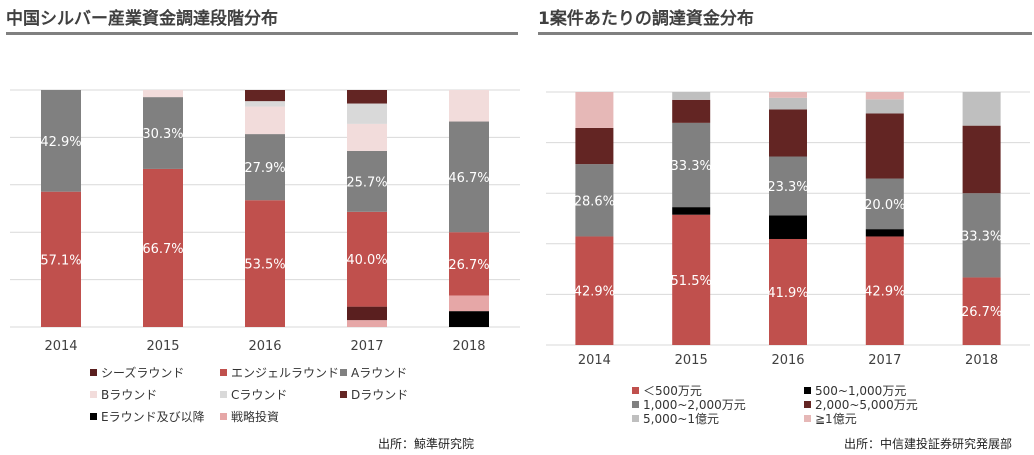  I want to click on legend-item: 2,000~5,000万元, so click(861, 404).